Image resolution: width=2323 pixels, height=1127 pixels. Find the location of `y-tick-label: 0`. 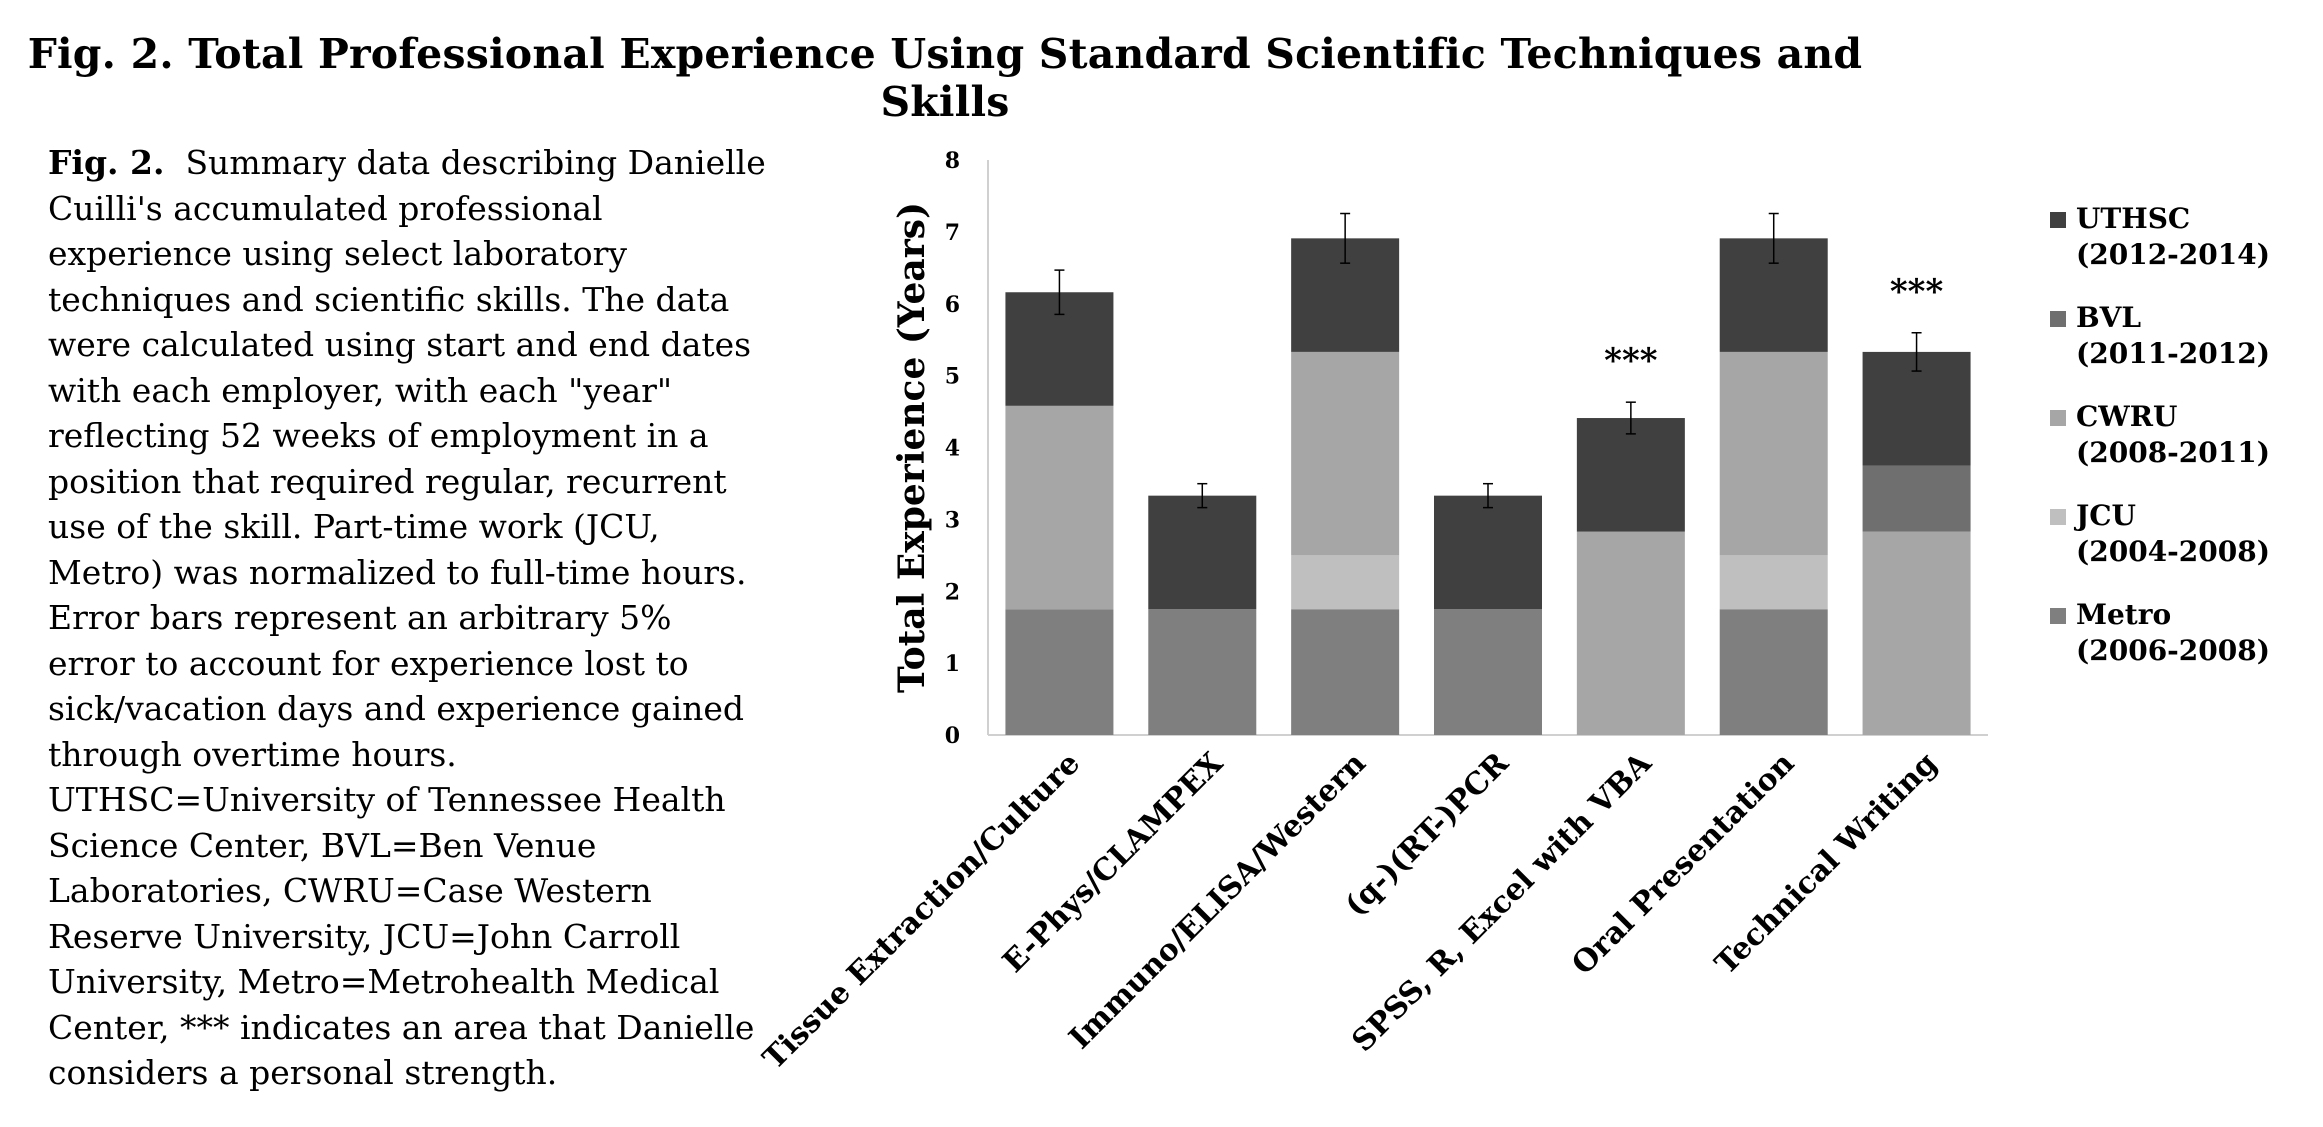

y-tick-label: 0 is located at coordinates (952, 736).